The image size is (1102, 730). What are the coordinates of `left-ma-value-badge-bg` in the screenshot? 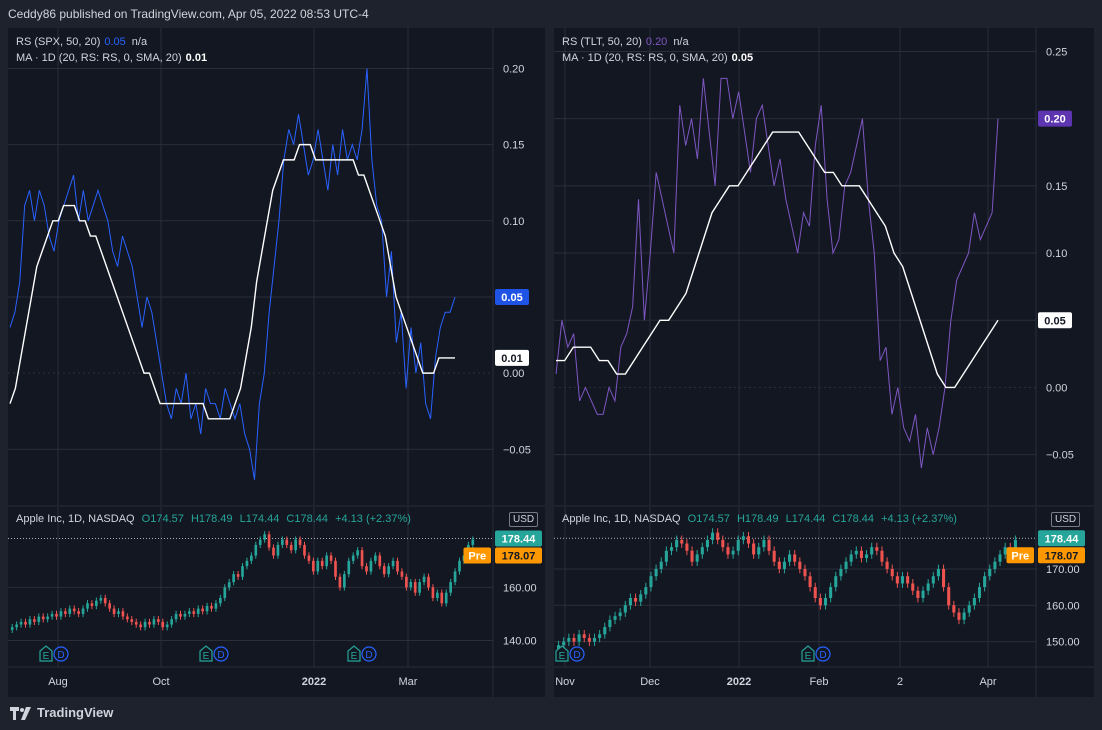 It's located at (512, 357).